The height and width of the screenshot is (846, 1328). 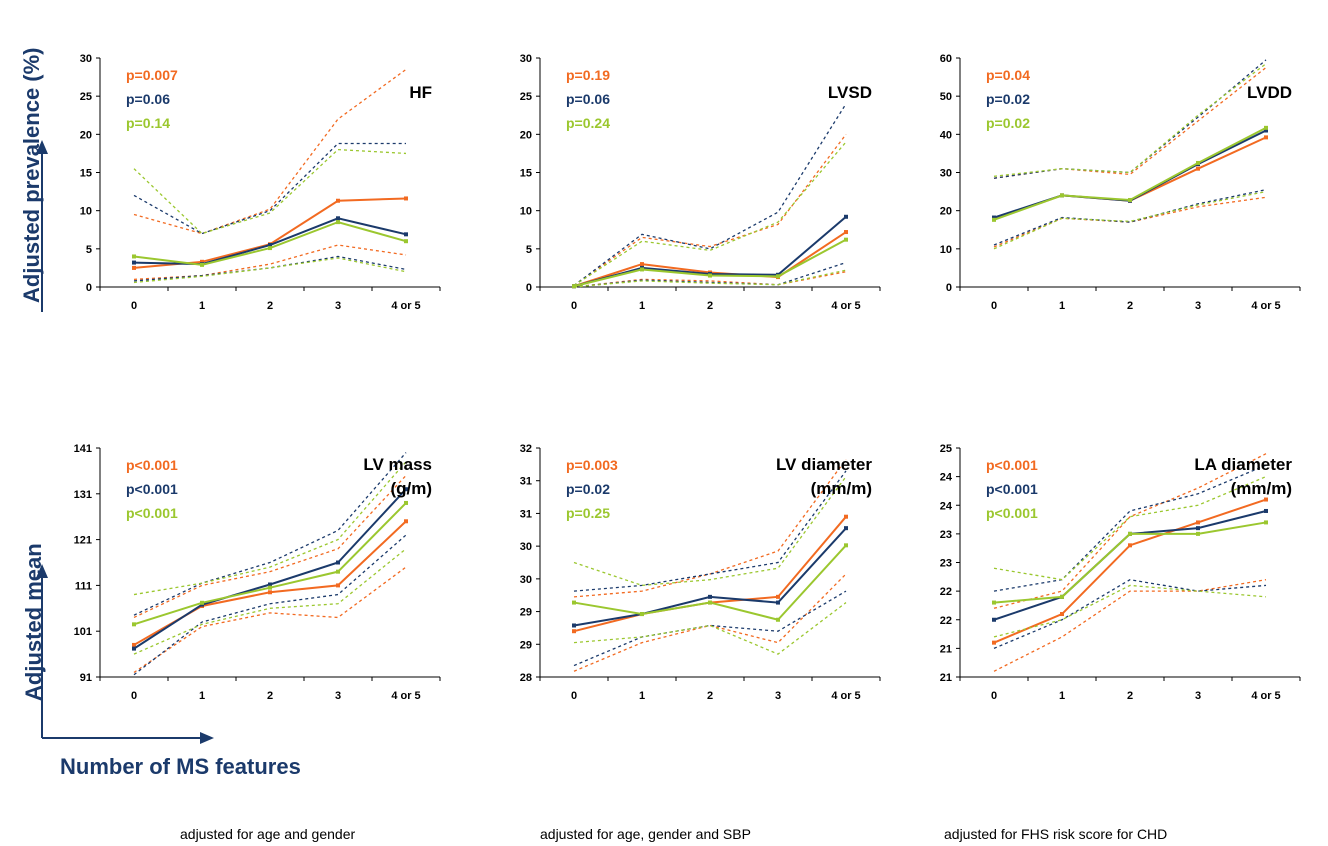 What do you see at coordinates (529, 250) in the screenshot?
I see `y-tick-label: 5` at bounding box center [529, 250].